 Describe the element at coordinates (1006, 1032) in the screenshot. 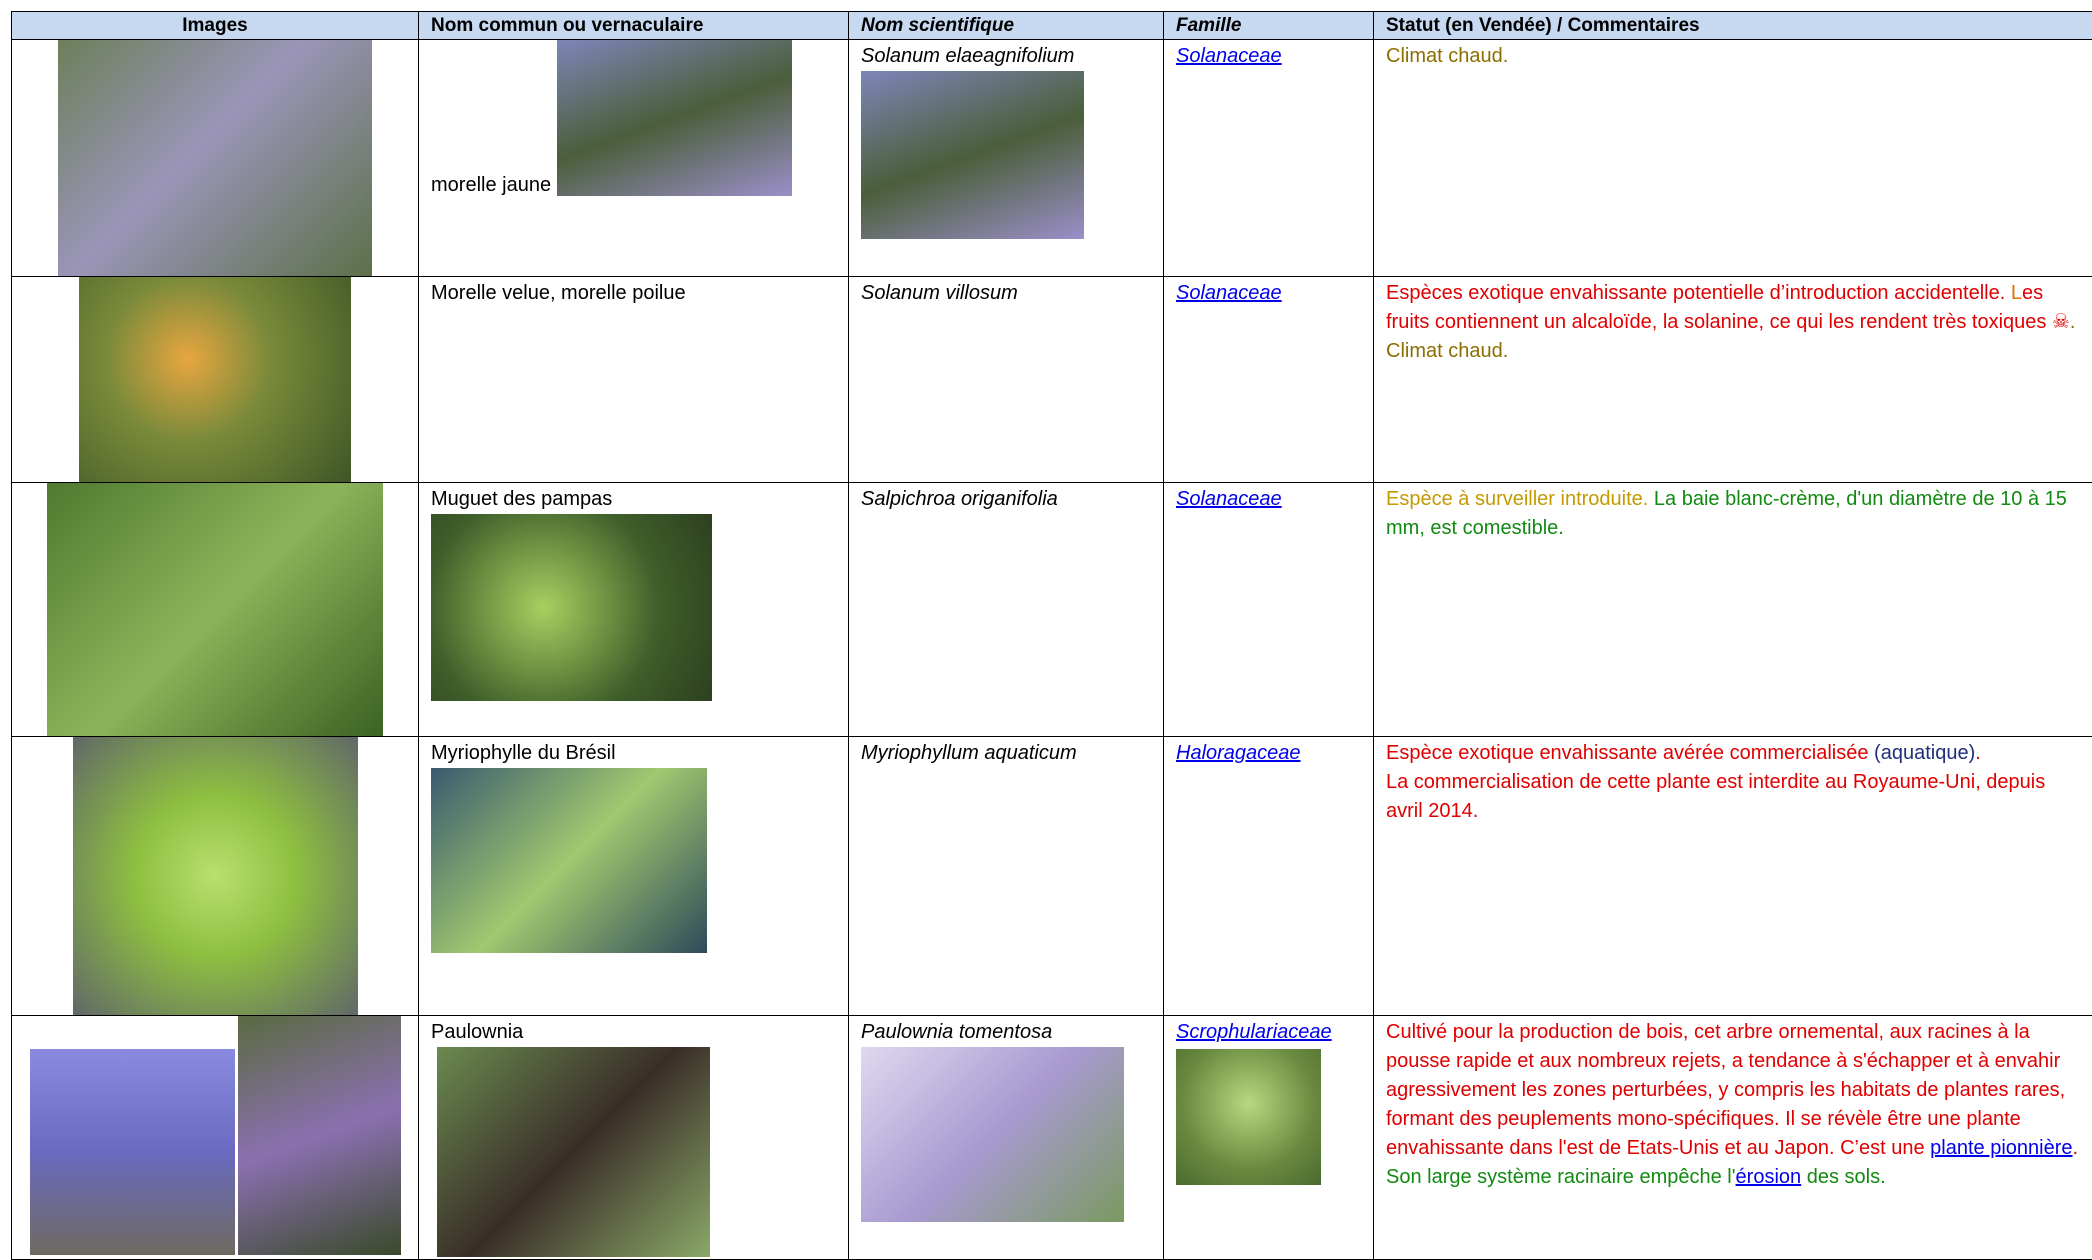

I see `scientific-name: Paulownia tomentosa` at that location.